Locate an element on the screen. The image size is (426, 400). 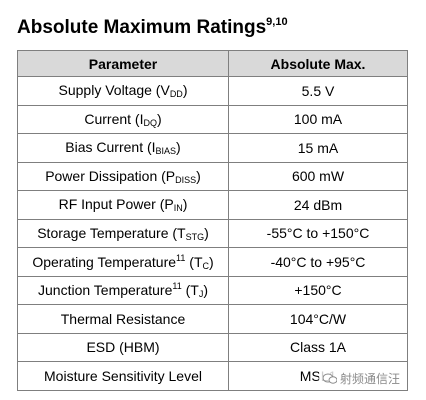
table-cell: ESD (HBM) is located at coordinates (123, 347).